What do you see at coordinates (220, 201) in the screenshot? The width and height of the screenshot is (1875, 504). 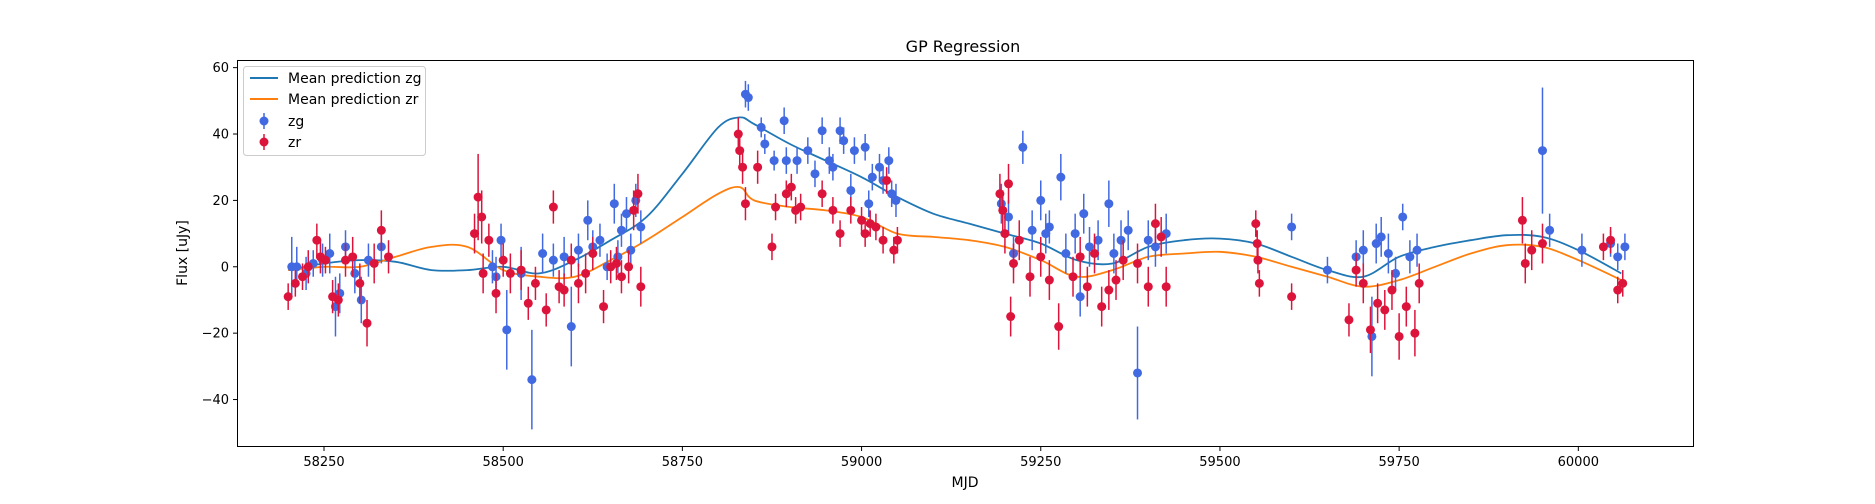 I see `y-tick-label: 20` at bounding box center [220, 201].